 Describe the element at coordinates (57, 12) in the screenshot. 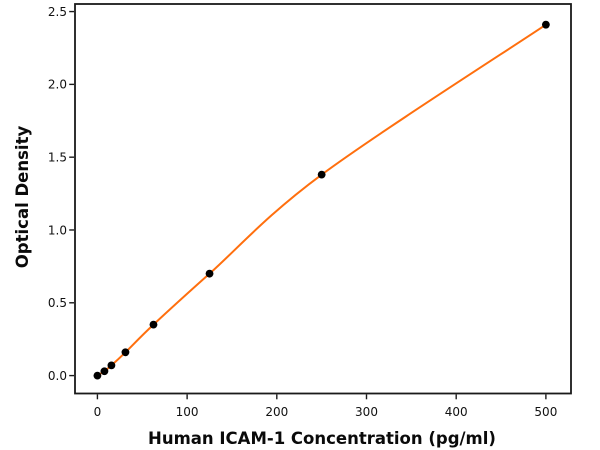

I see `y-tick-label: 2.5` at that location.